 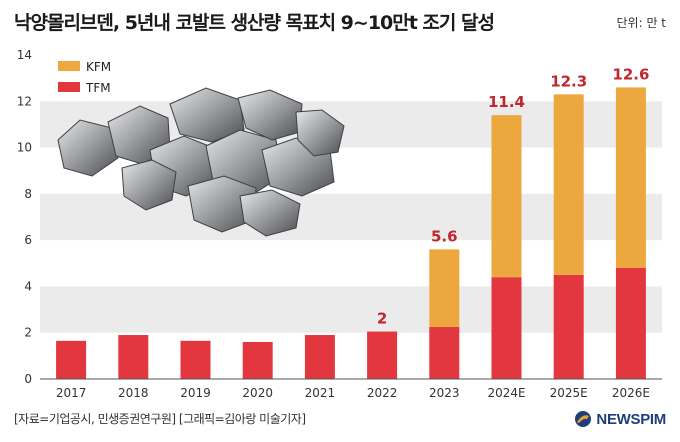 What do you see at coordinates (631, 393) in the screenshot?
I see `x-tick-label: 2026E` at bounding box center [631, 393].